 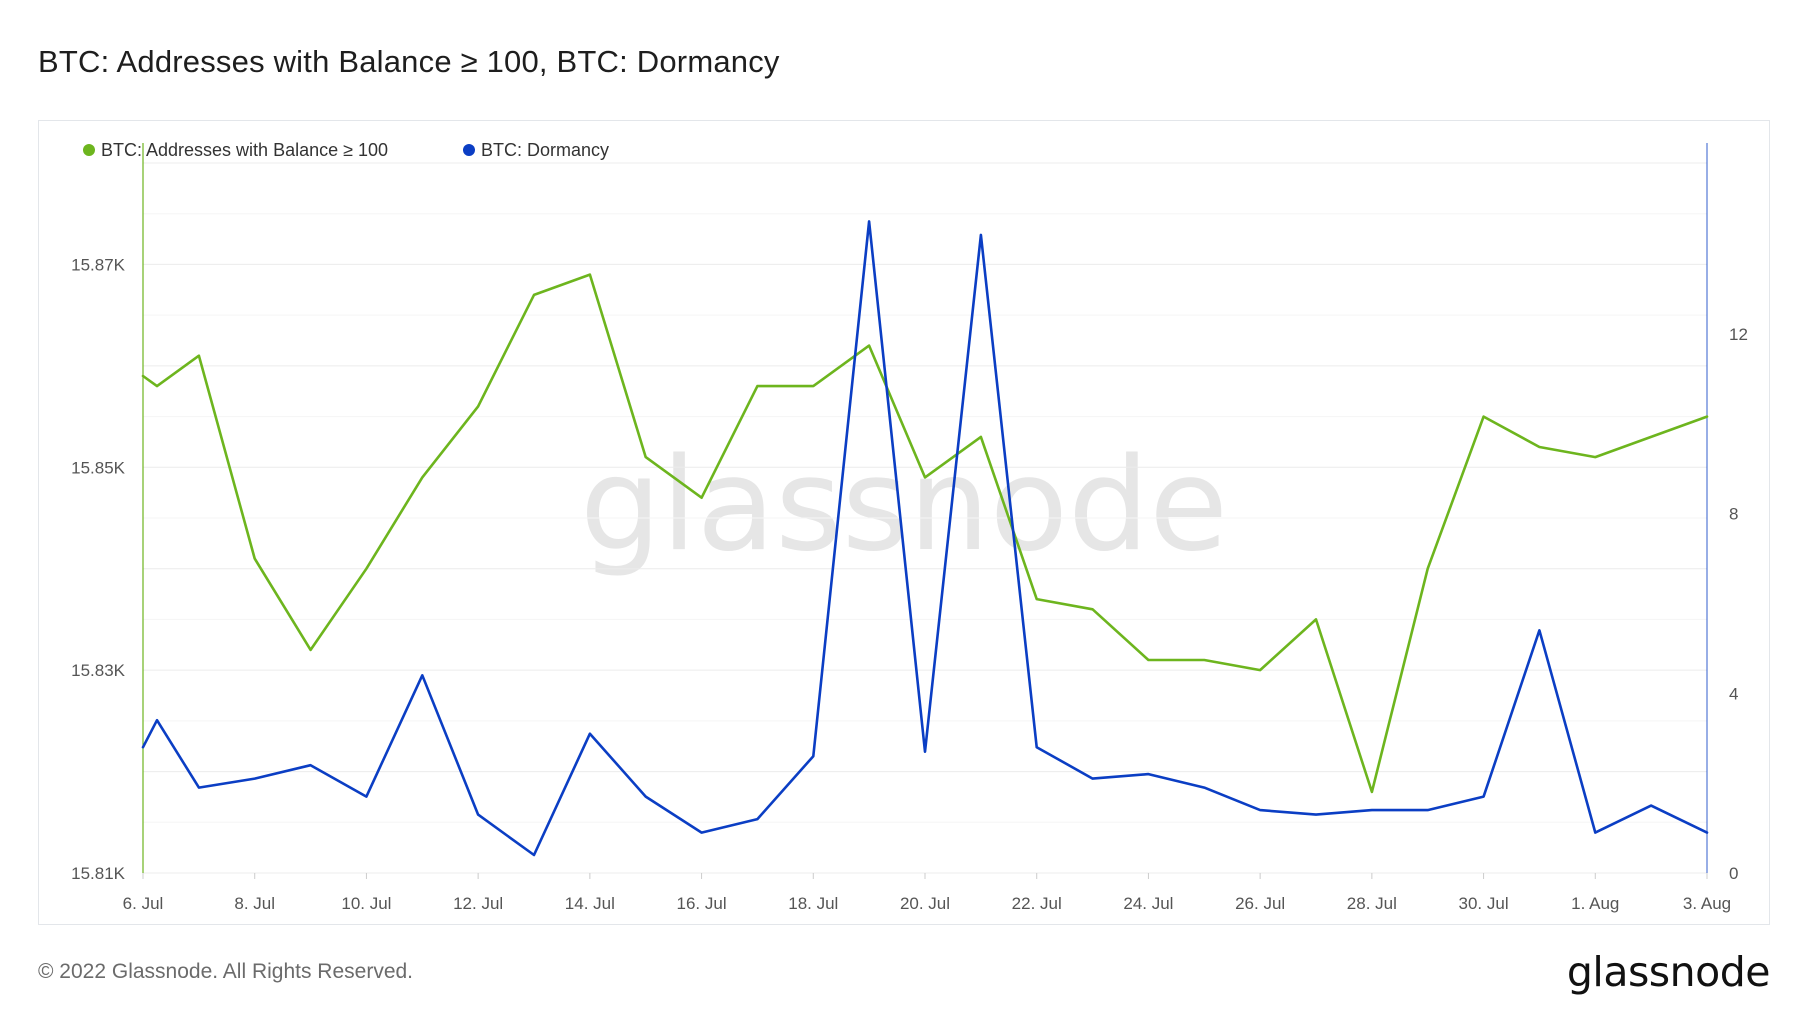 What do you see at coordinates (1733, 514) in the screenshot?
I see `y-right-tick-label: 8` at bounding box center [1733, 514].